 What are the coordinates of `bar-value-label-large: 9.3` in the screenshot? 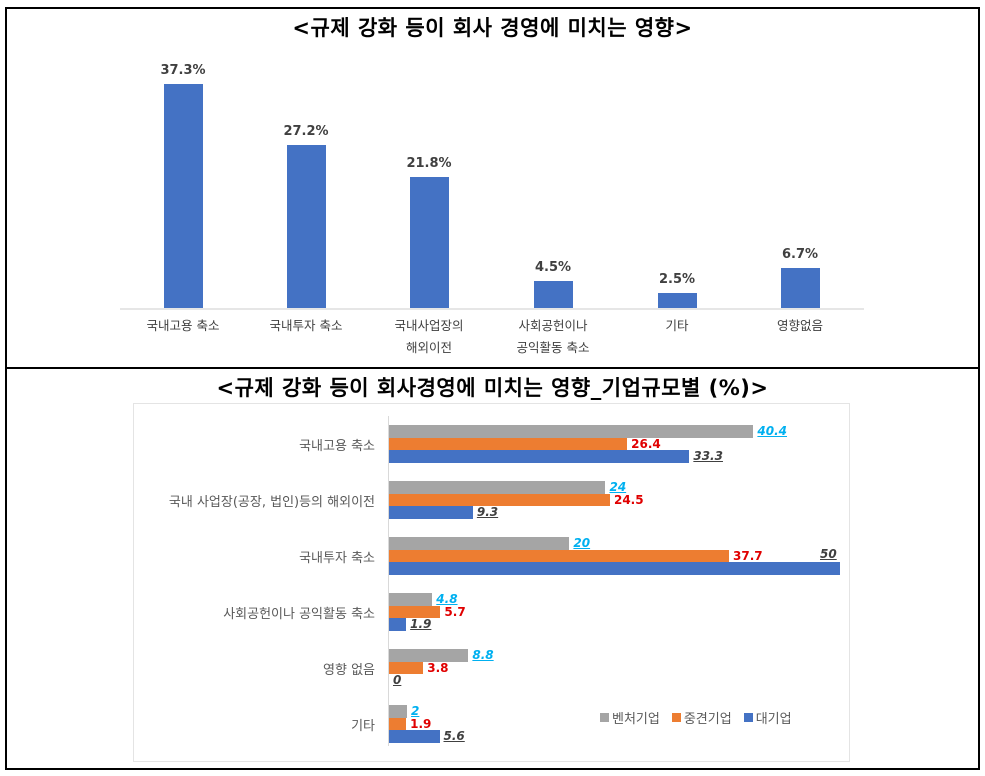 It's located at (487, 512).